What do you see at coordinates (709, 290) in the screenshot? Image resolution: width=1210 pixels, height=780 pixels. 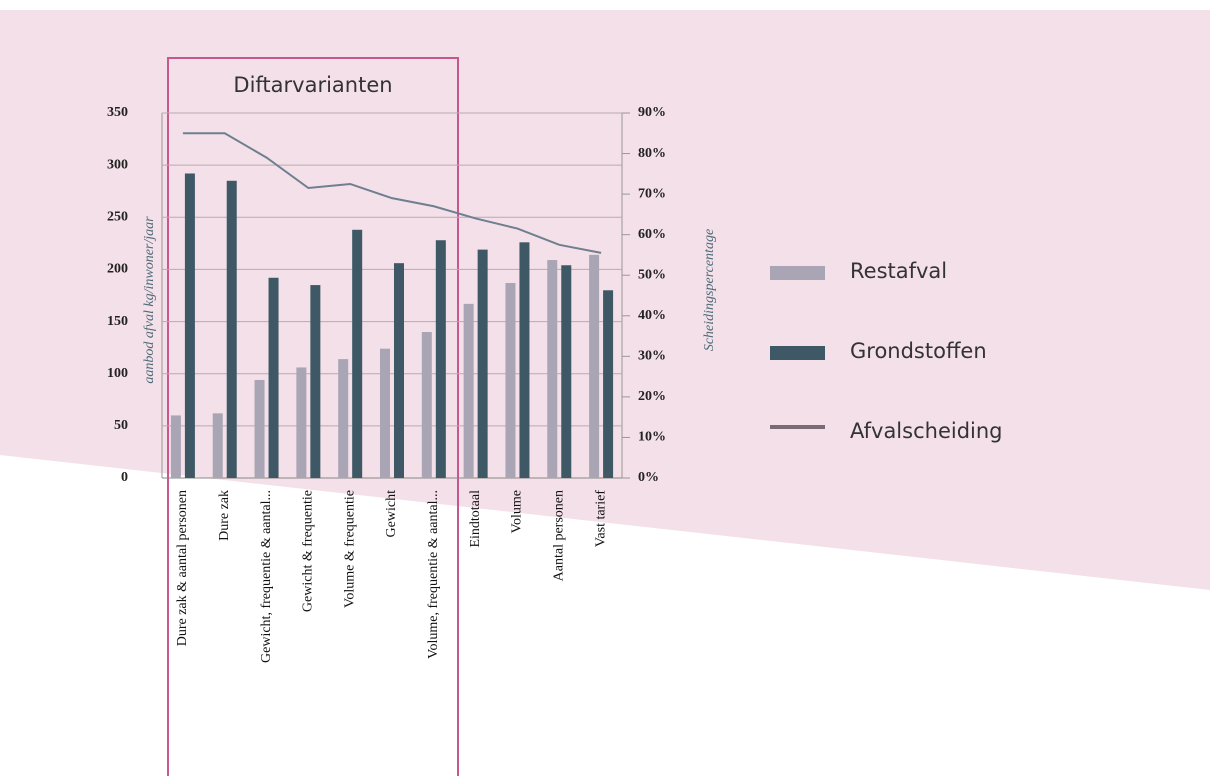 I see `y2-axis-label: Scheidingspercentage` at bounding box center [709, 290].